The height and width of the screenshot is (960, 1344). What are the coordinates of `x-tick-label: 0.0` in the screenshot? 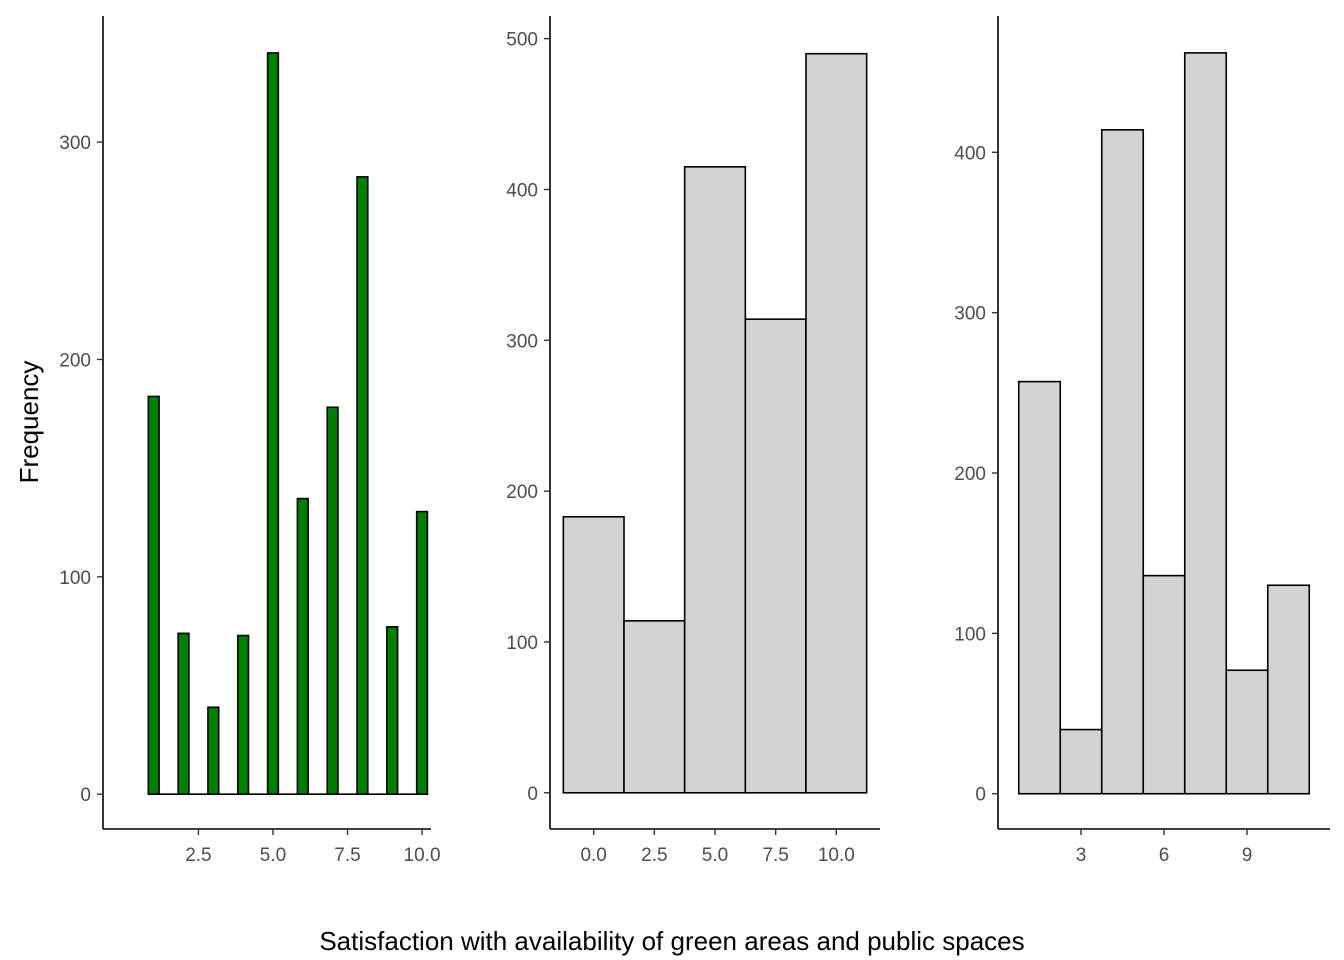 It's located at (593, 855).